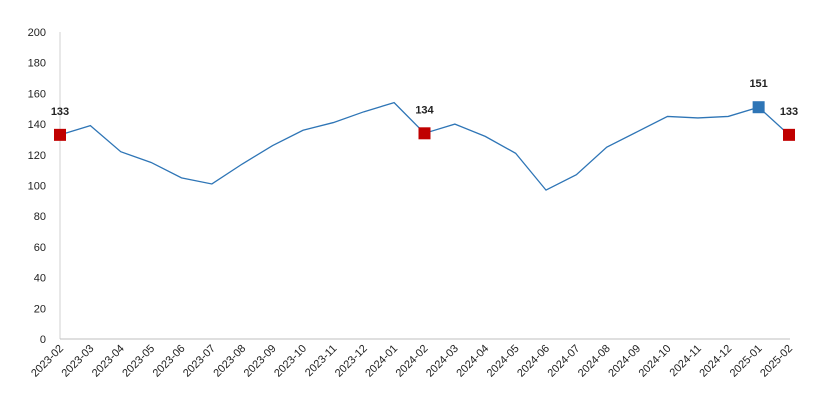  Describe the element at coordinates (47, 361) in the screenshot. I see `x-tick-label: 2023-02` at that location.